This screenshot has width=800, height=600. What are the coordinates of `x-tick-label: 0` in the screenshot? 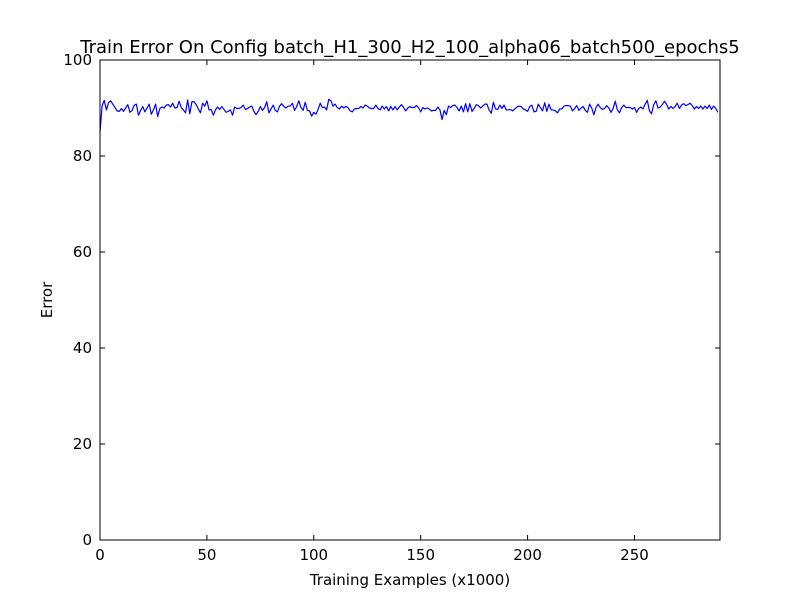 It's located at (100, 555).